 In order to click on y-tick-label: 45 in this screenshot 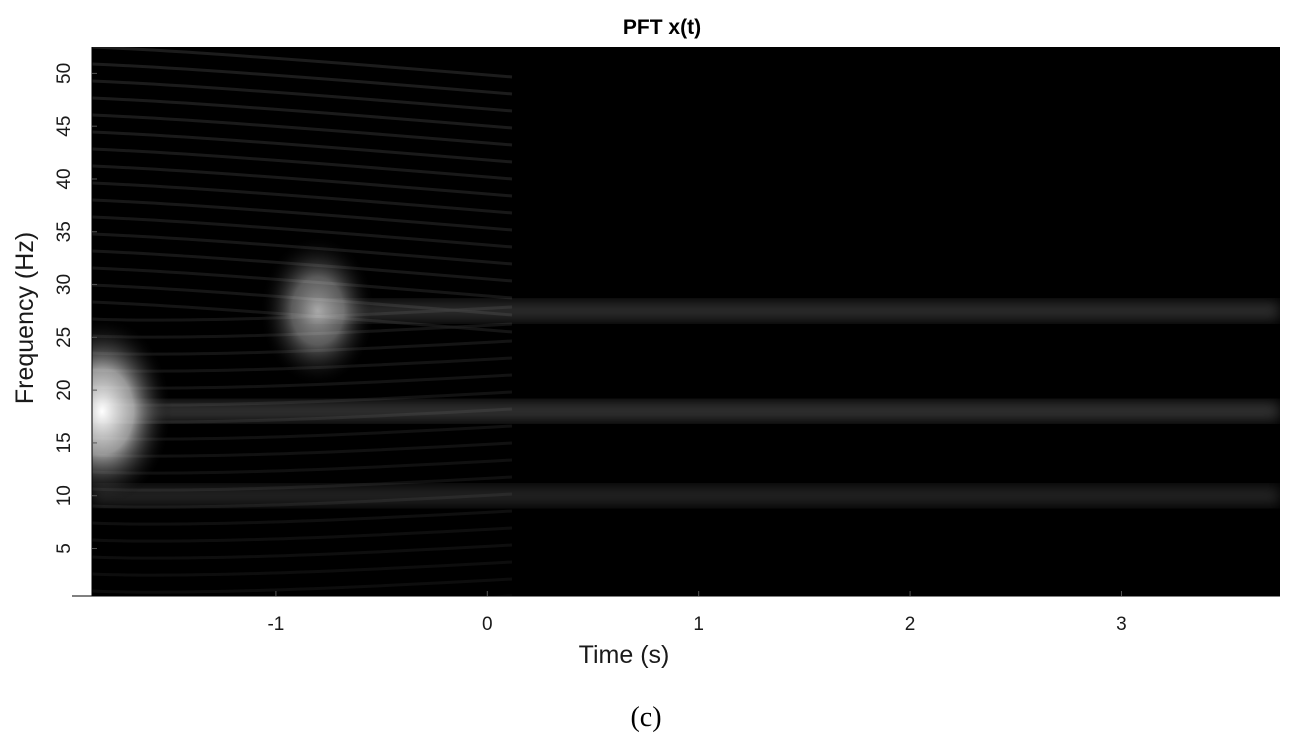, I will do `click(64, 126)`.